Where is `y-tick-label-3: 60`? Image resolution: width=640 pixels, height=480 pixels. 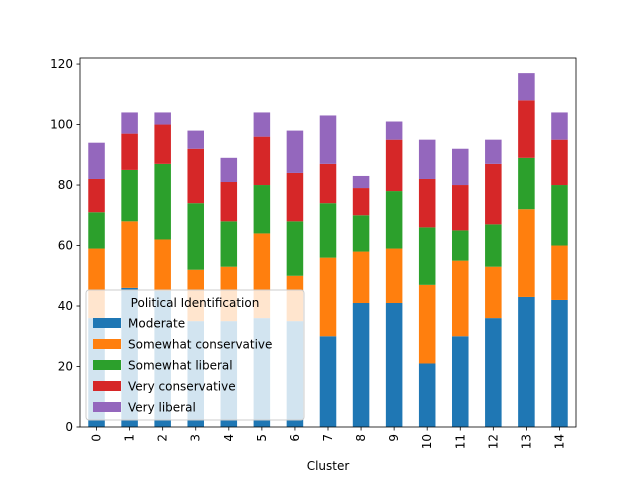
y-tick-label-3: 60 is located at coordinates (65, 246).